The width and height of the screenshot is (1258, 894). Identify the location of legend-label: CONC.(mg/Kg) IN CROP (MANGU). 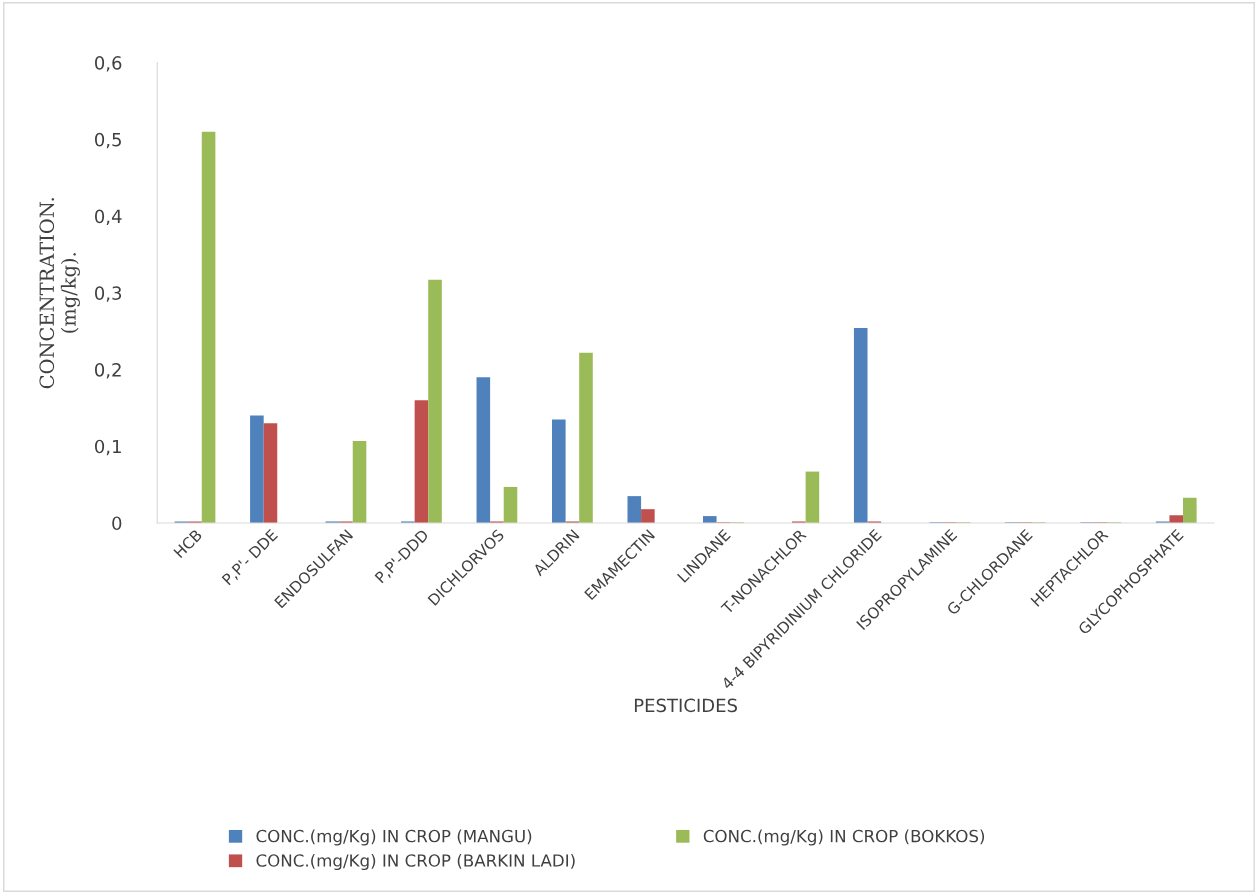
(394, 837).